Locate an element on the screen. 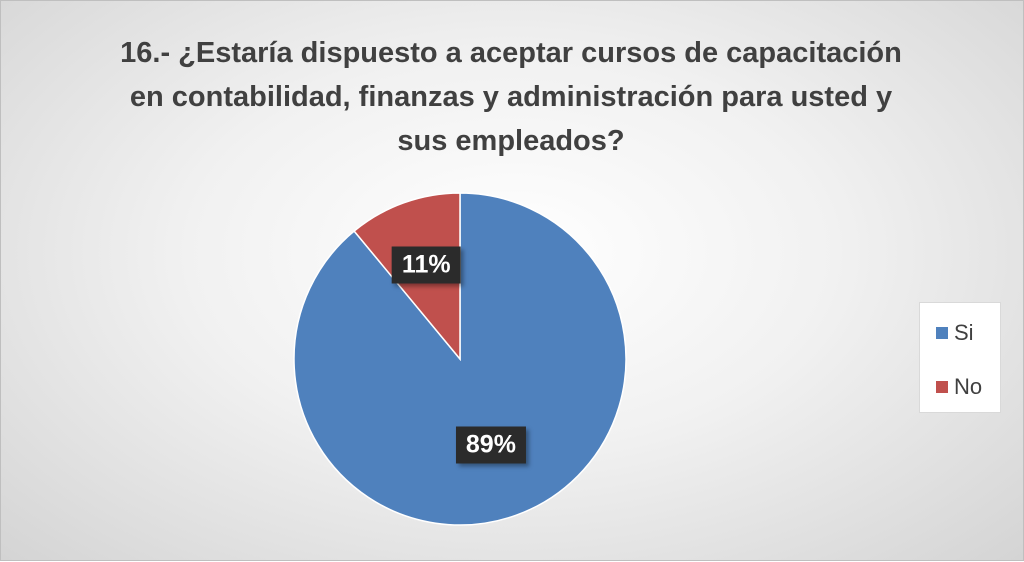 This screenshot has width=1024, height=562. chart-title-line-3: sus empleados? is located at coordinates (511, 141).